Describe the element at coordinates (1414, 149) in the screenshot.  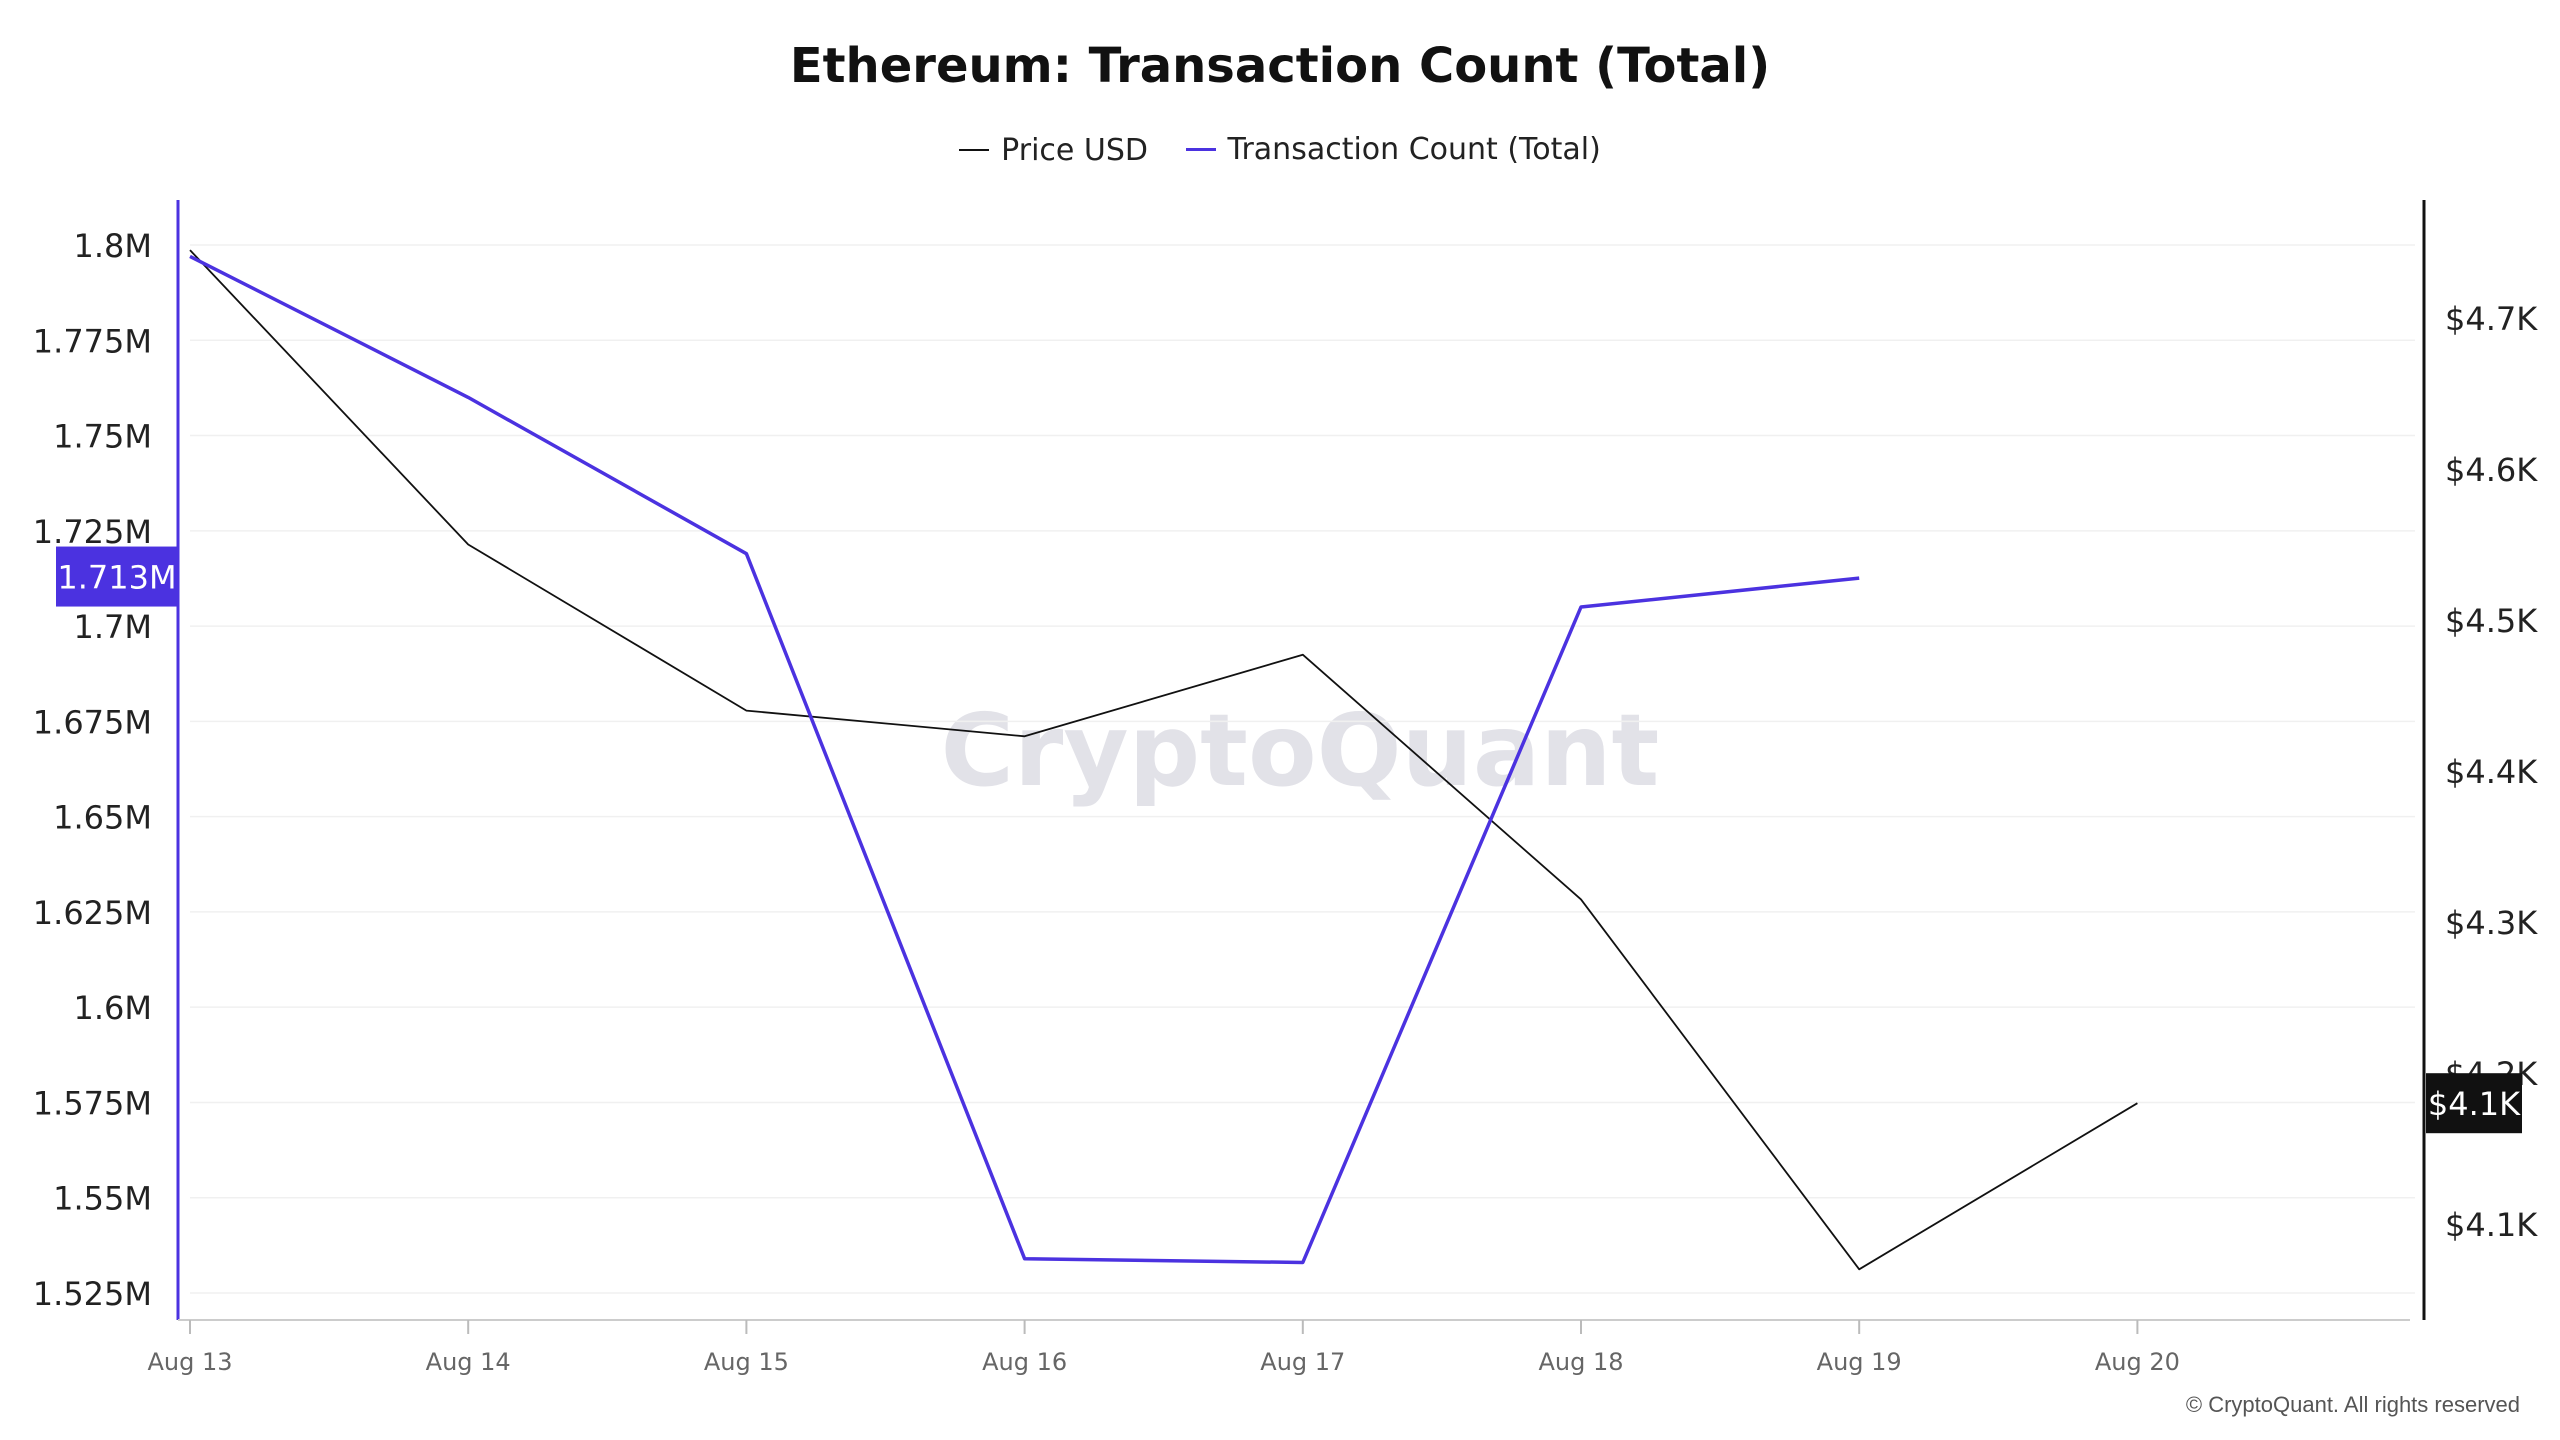
I see `legend-label-tx-count: Transaction Count (Total)` at that location.